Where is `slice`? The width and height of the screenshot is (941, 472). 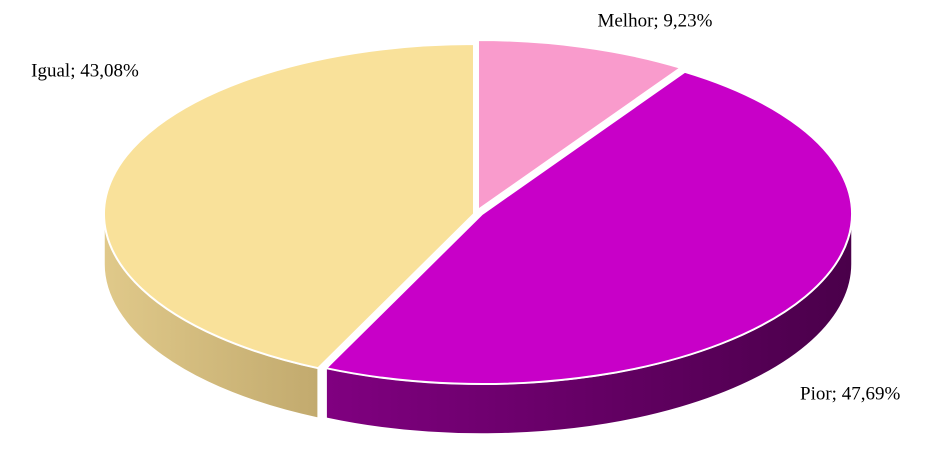 slice is located at coordinates (580, 125).